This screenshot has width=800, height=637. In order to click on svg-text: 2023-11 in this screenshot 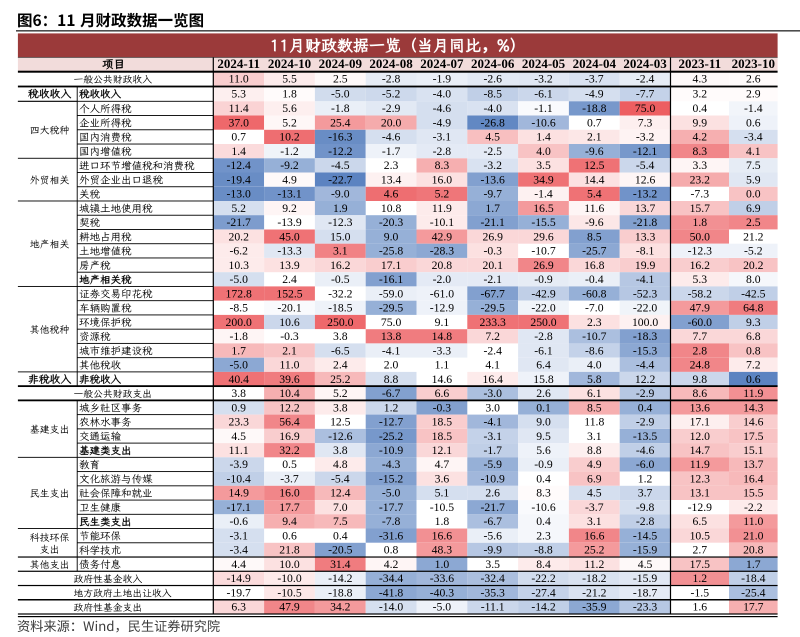, I will do `click(699, 63)`.